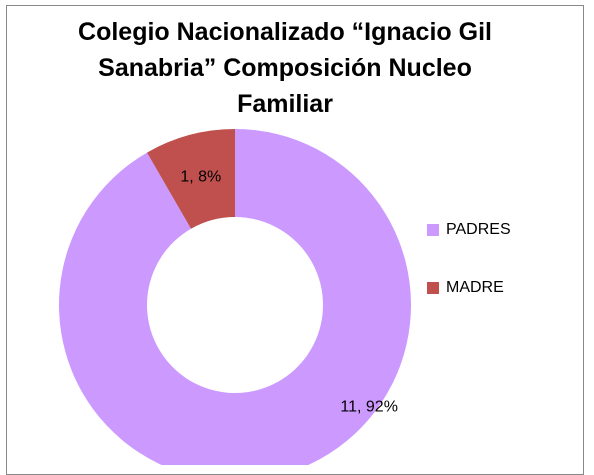  I want to click on legend-label: MADRE, so click(475, 287).